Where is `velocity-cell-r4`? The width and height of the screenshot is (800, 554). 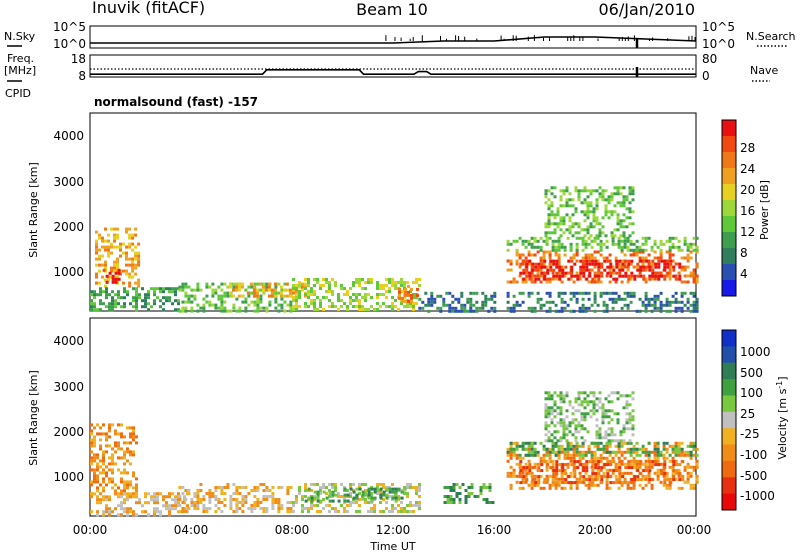 velocity-cell-r4 is located at coordinates (309, 498).